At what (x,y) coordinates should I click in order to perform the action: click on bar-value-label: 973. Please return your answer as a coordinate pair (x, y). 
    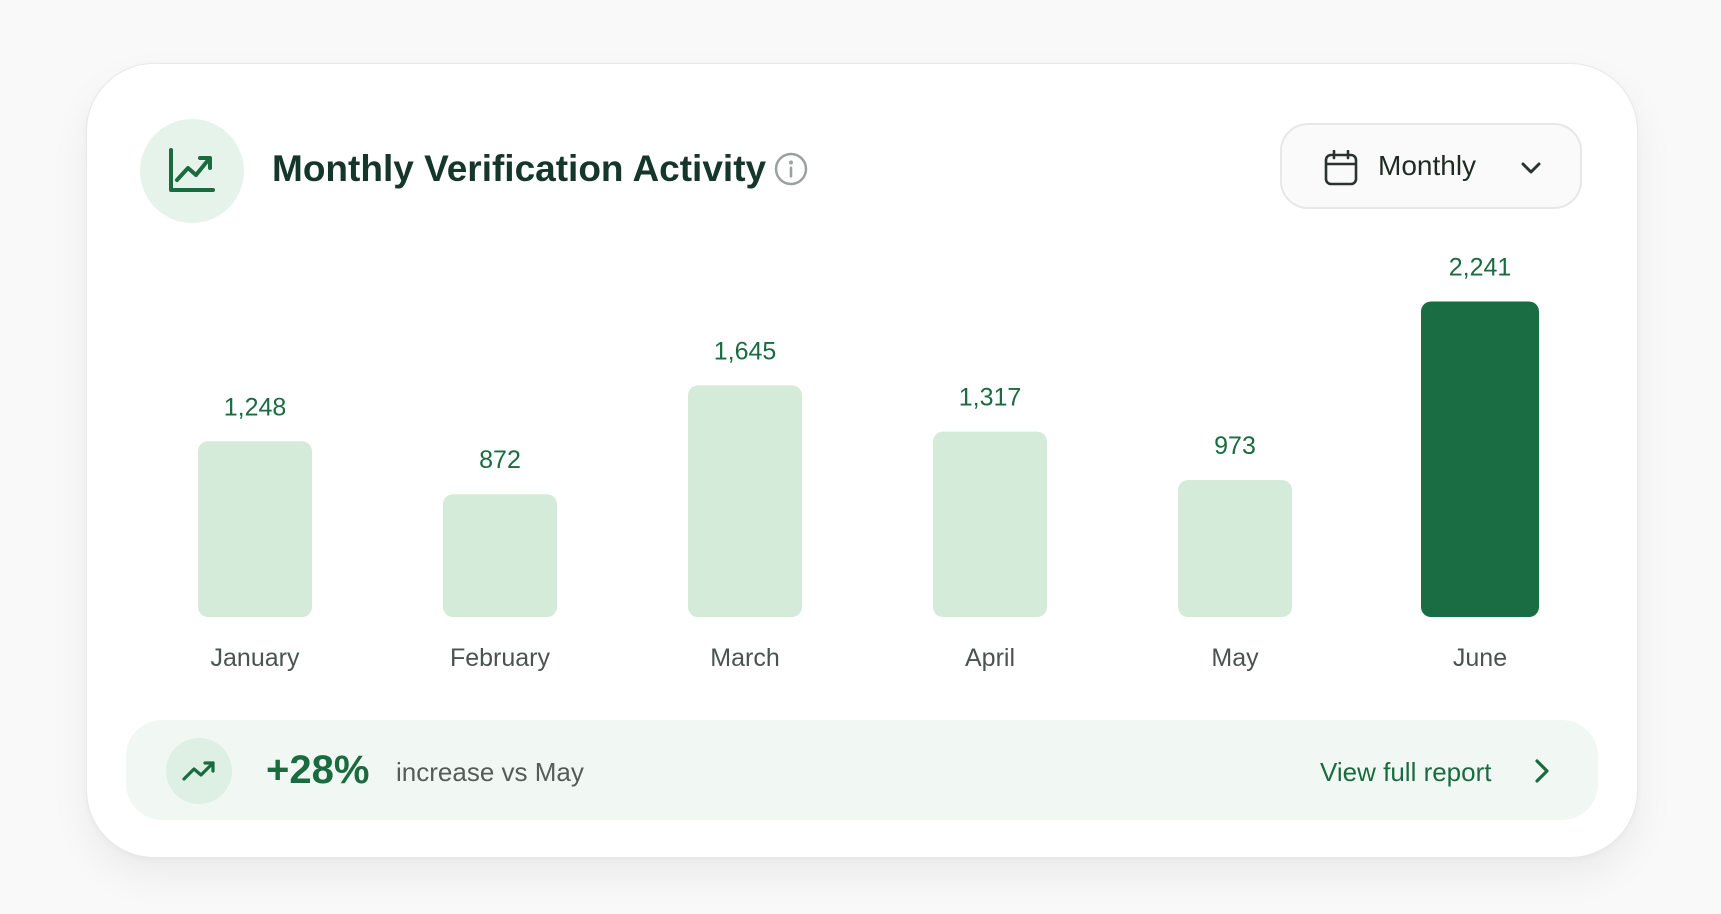
    Looking at the image, I should click on (1235, 446).